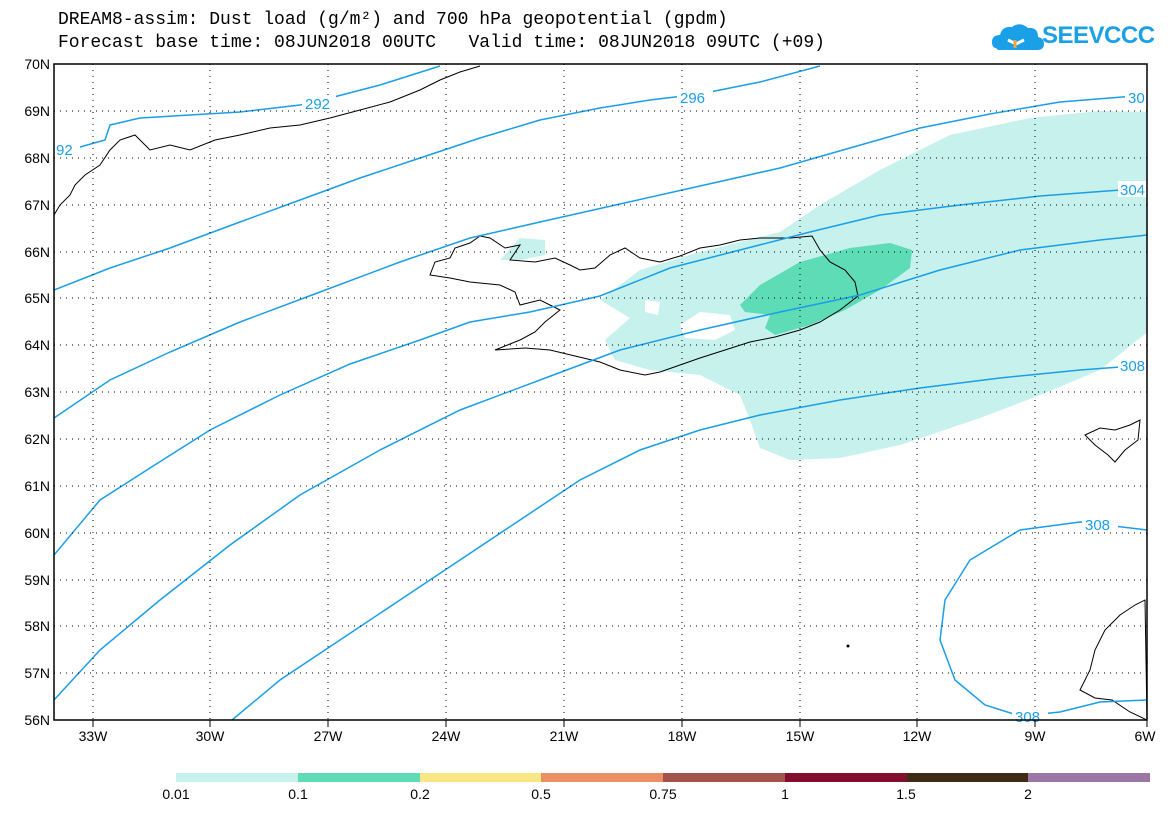 The height and width of the screenshot is (815, 1175). What do you see at coordinates (247, 108) in the screenshot?
I see `contour-292-a` at bounding box center [247, 108].